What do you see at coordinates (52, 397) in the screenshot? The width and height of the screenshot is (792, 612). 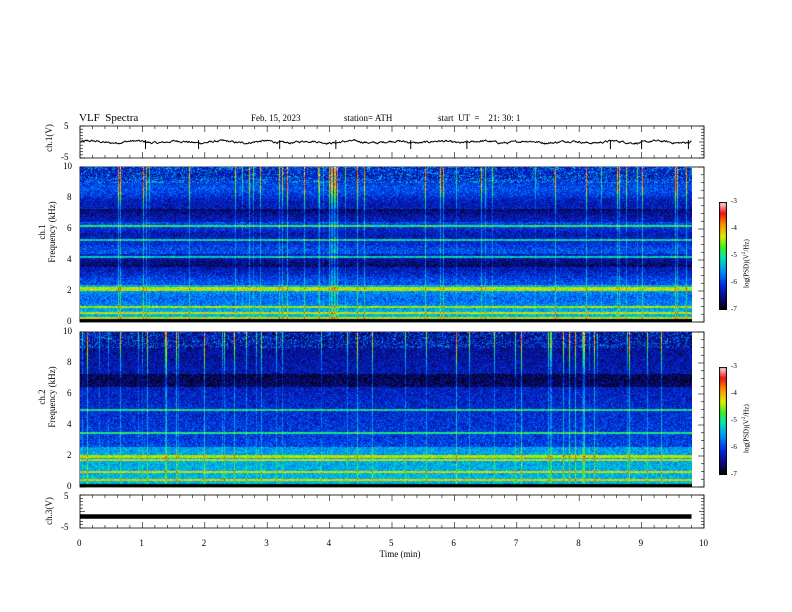 I see `ch2-spectrogram-ylabel-line2: Frequency (kHz)` at bounding box center [52, 397].